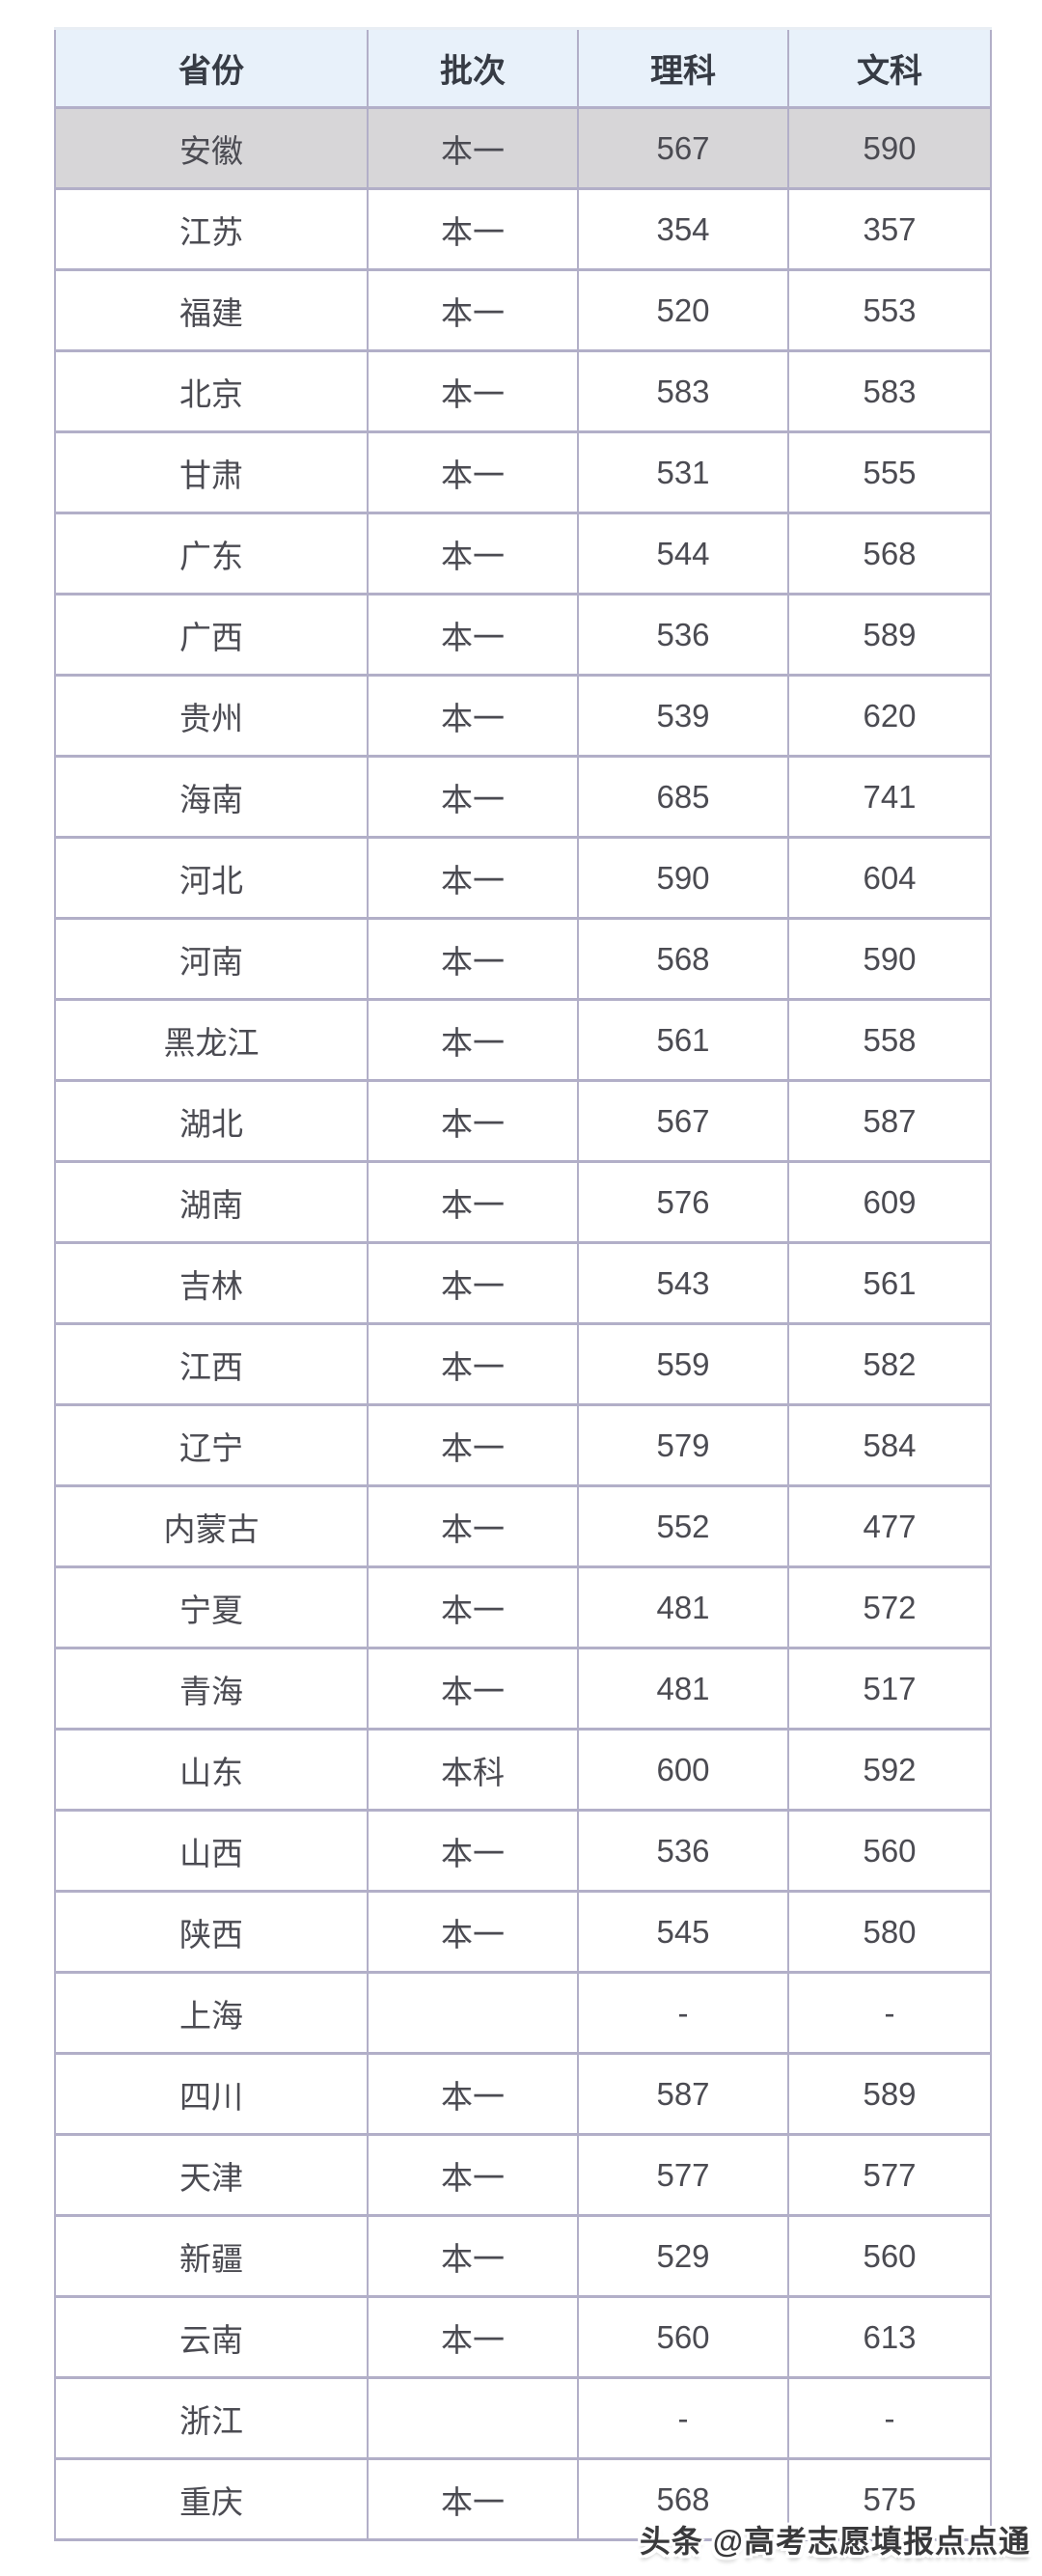  What do you see at coordinates (889, 554) in the screenshot?
I see `cell-arts: 568` at bounding box center [889, 554].